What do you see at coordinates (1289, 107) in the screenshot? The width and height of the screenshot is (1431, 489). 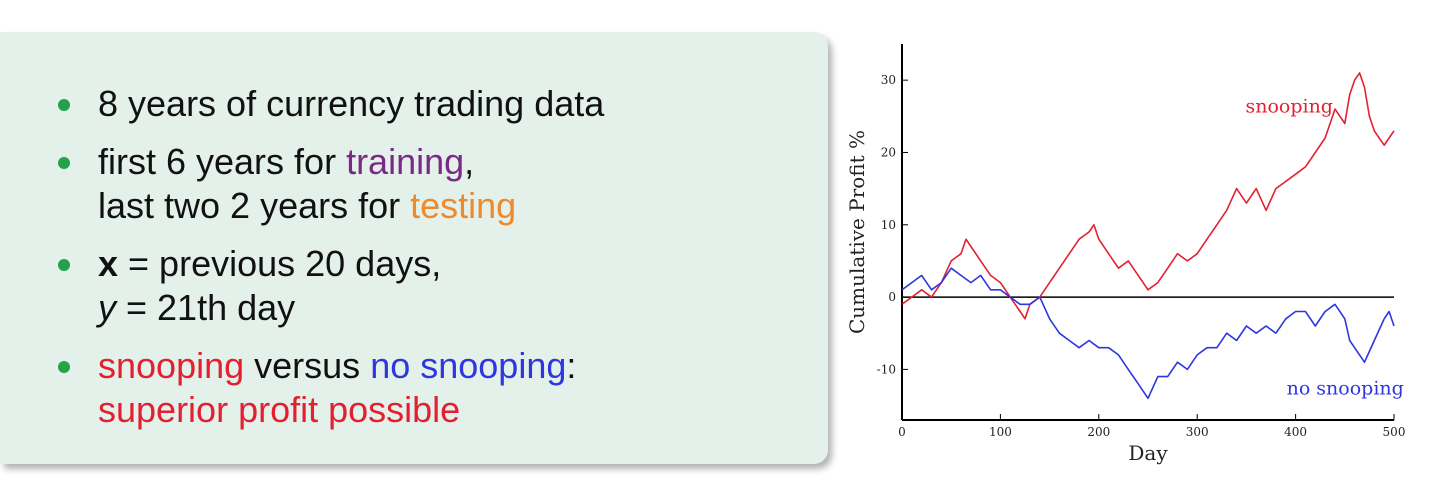 I see `snooping-series-label: snooping` at bounding box center [1289, 107].